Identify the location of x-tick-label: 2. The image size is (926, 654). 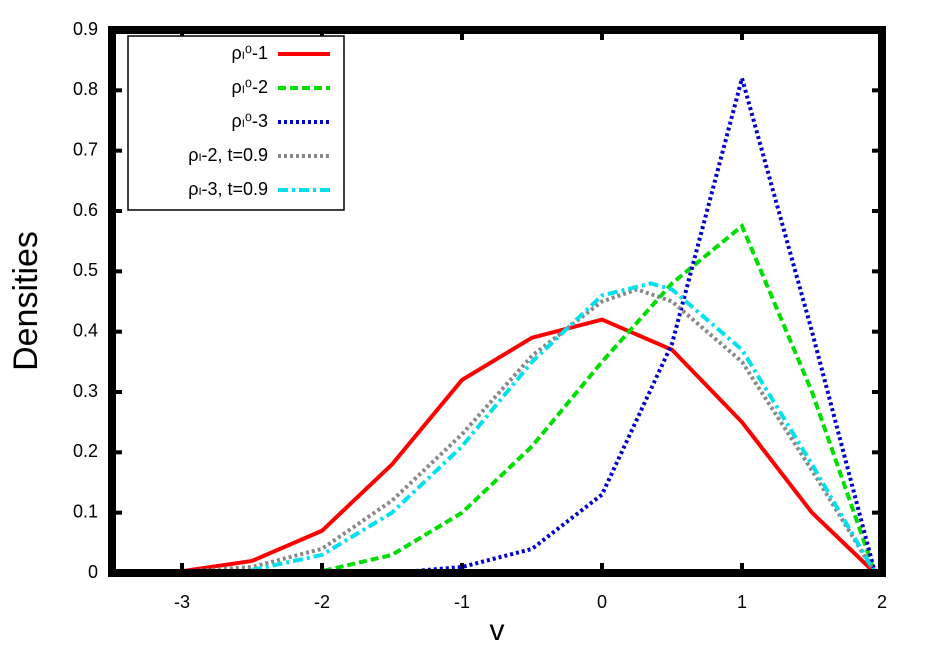
(882, 602).